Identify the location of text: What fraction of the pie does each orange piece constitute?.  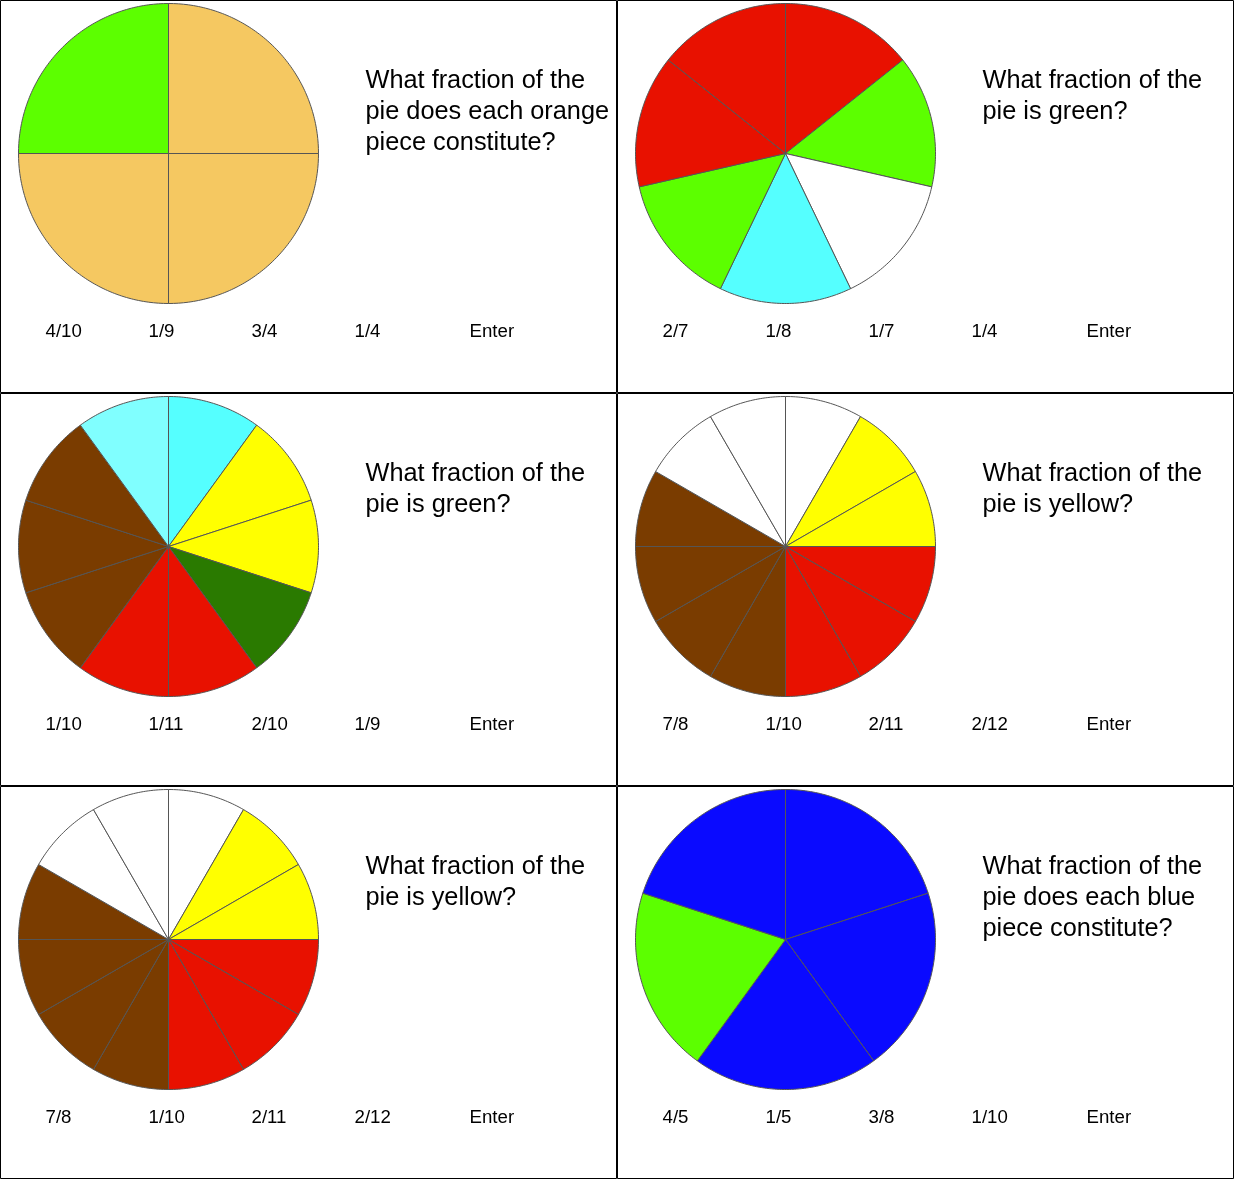
(487, 109).